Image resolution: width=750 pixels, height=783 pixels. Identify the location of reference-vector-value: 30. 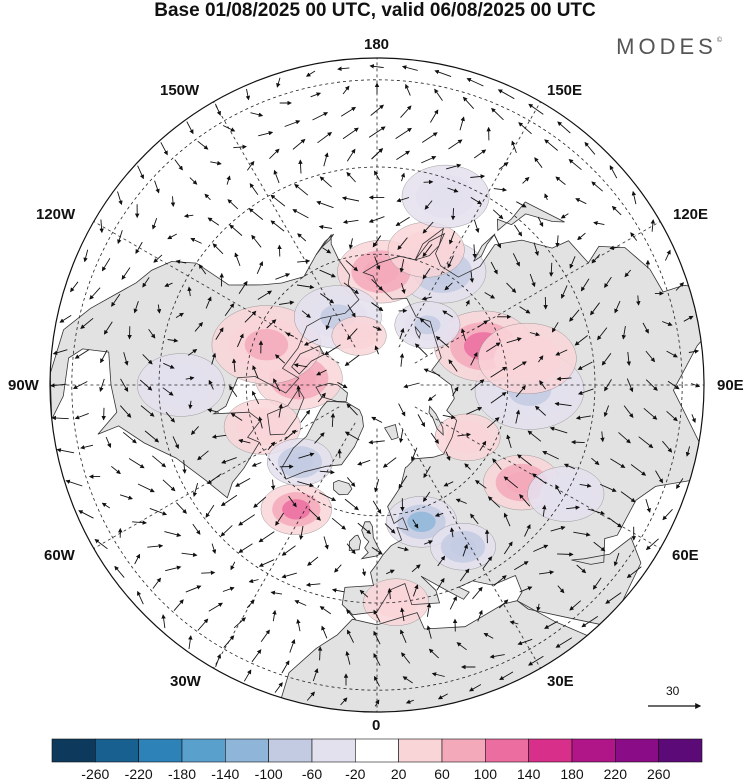
(673, 691).